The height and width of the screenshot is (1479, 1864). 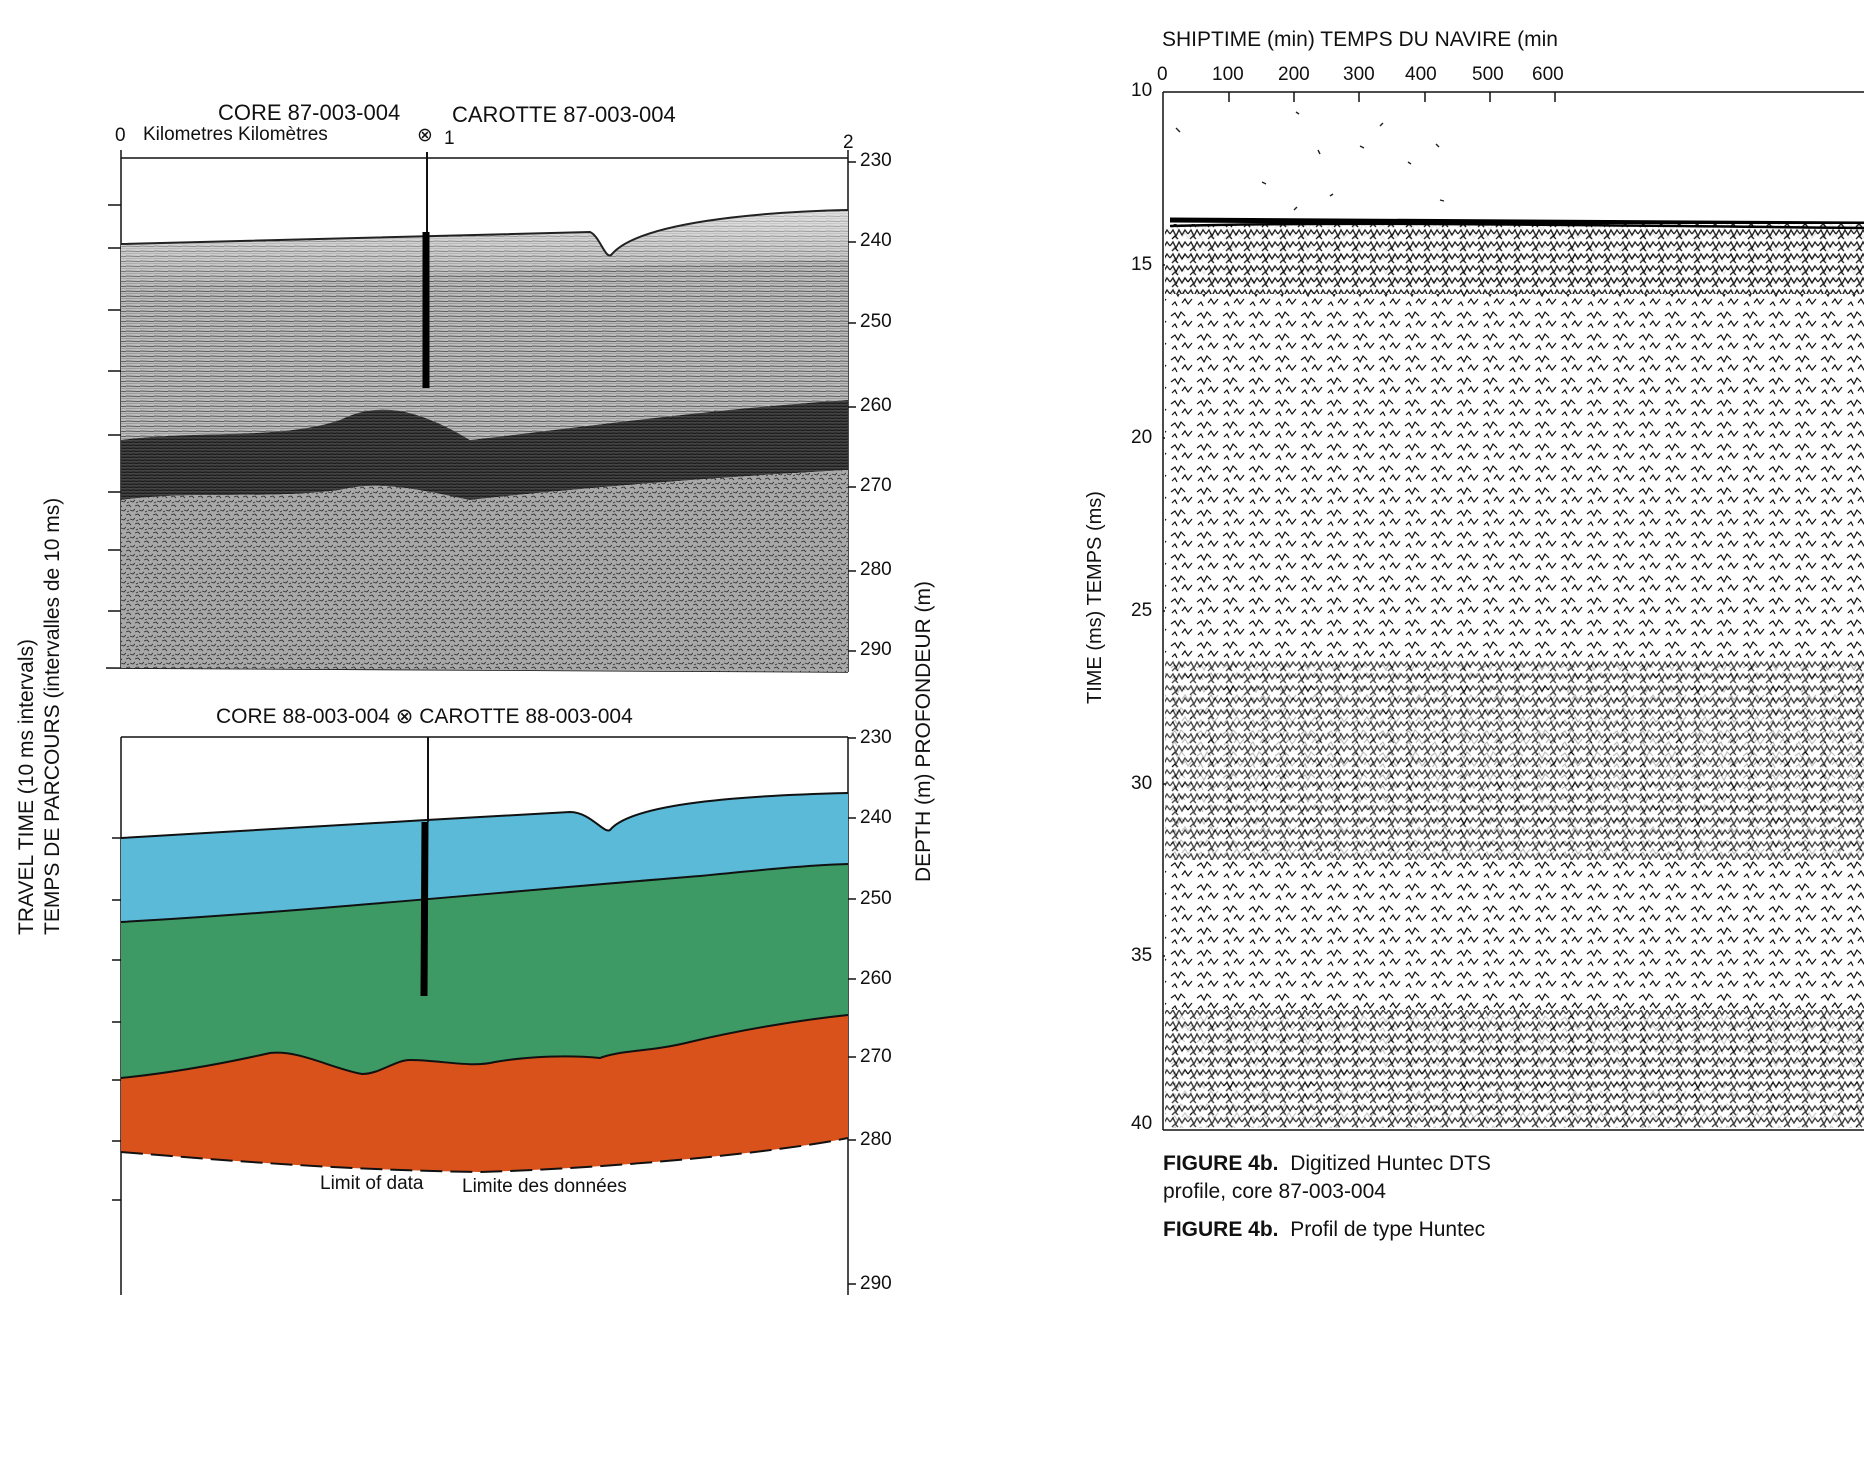 I want to click on bottom-panel-title: CORE 88-003-004 ⊗ CAROTTE 88-003-004, so click(x=424, y=716).